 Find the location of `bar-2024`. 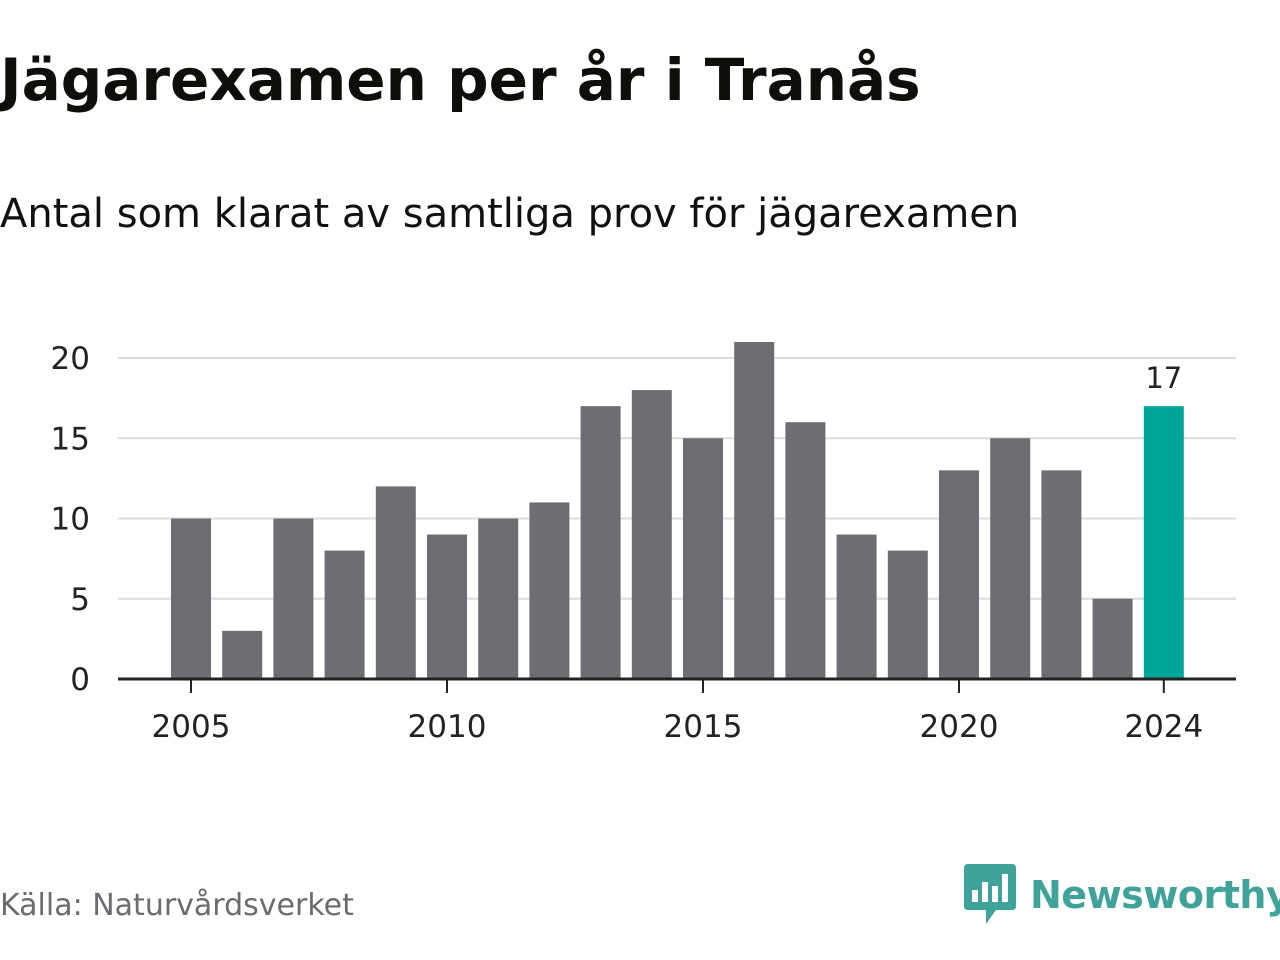

bar-2024 is located at coordinates (1163, 542).